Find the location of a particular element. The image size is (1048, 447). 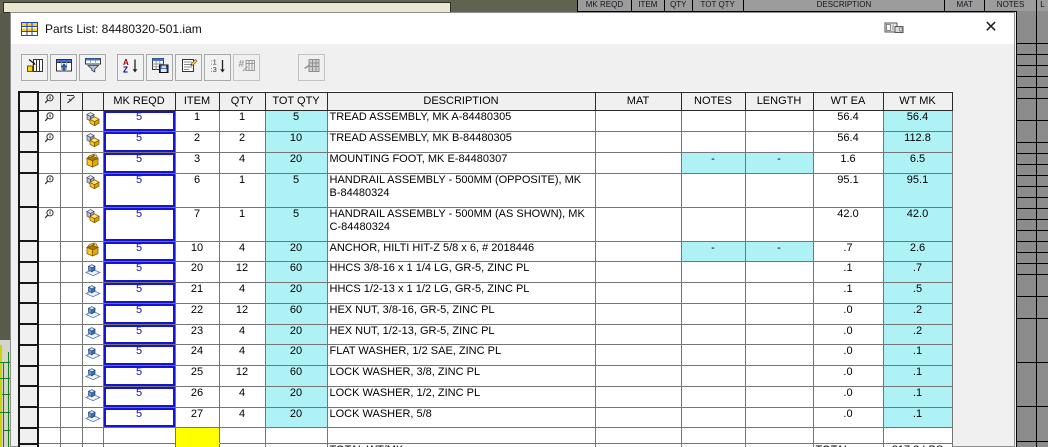

wt-mk-cell is located at coordinates (917, 436).